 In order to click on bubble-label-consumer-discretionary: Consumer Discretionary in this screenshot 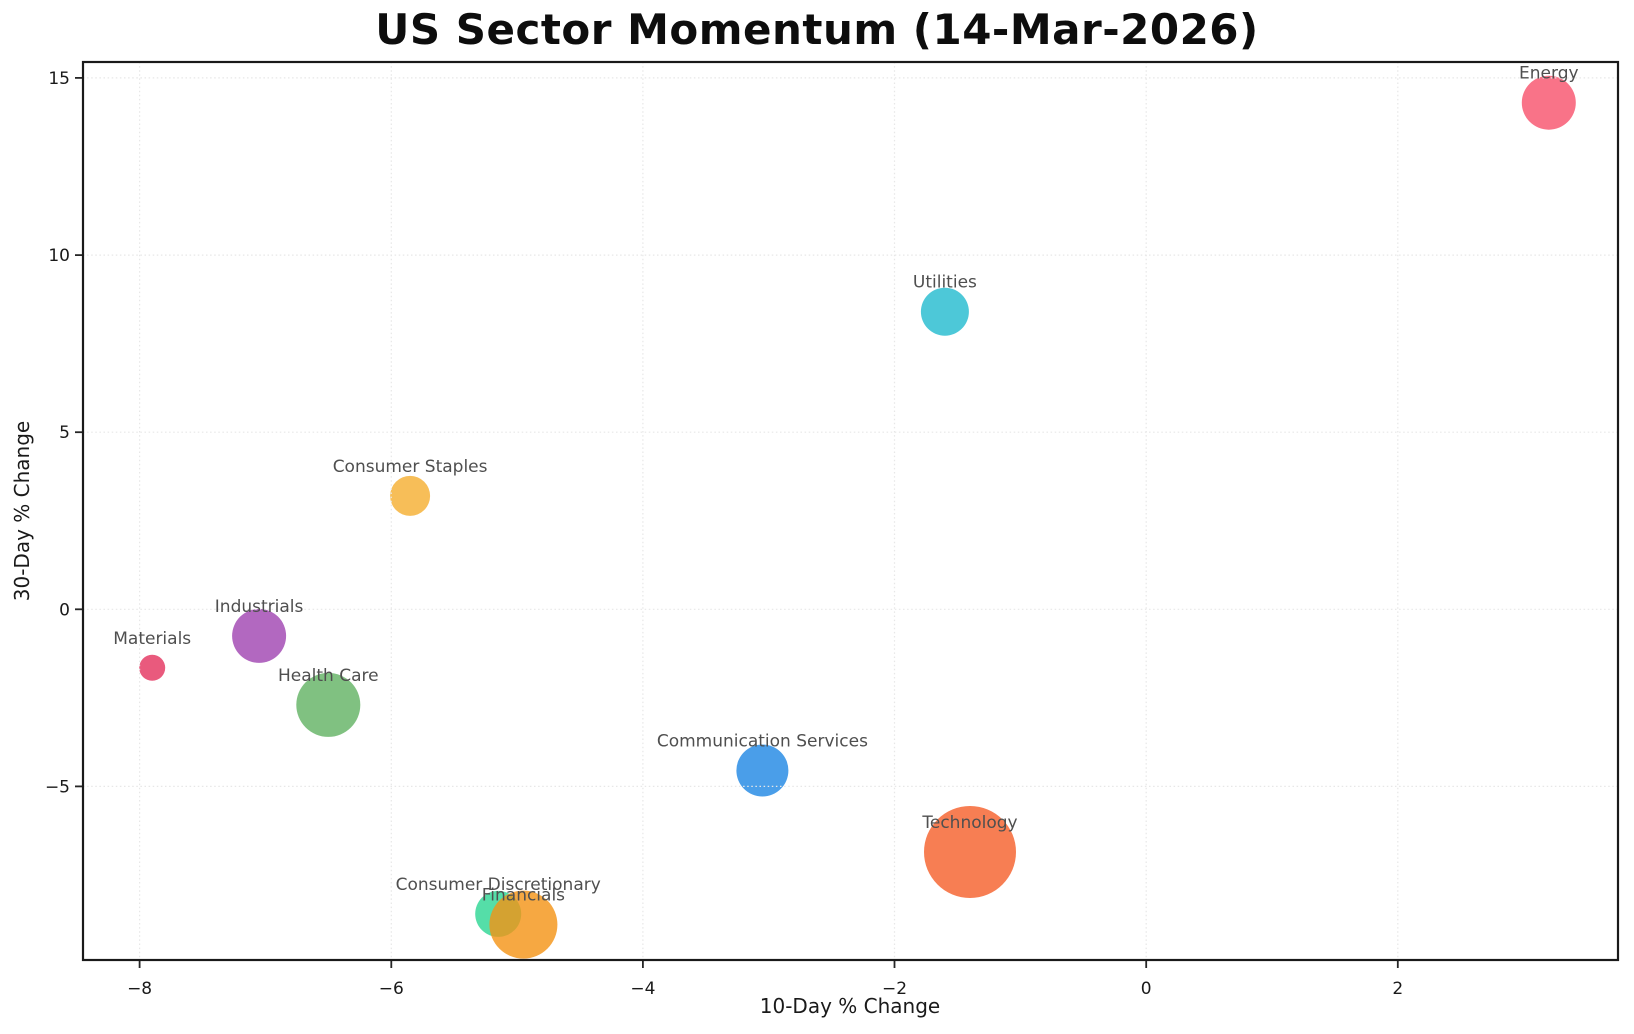, I will do `click(498, 885)`.